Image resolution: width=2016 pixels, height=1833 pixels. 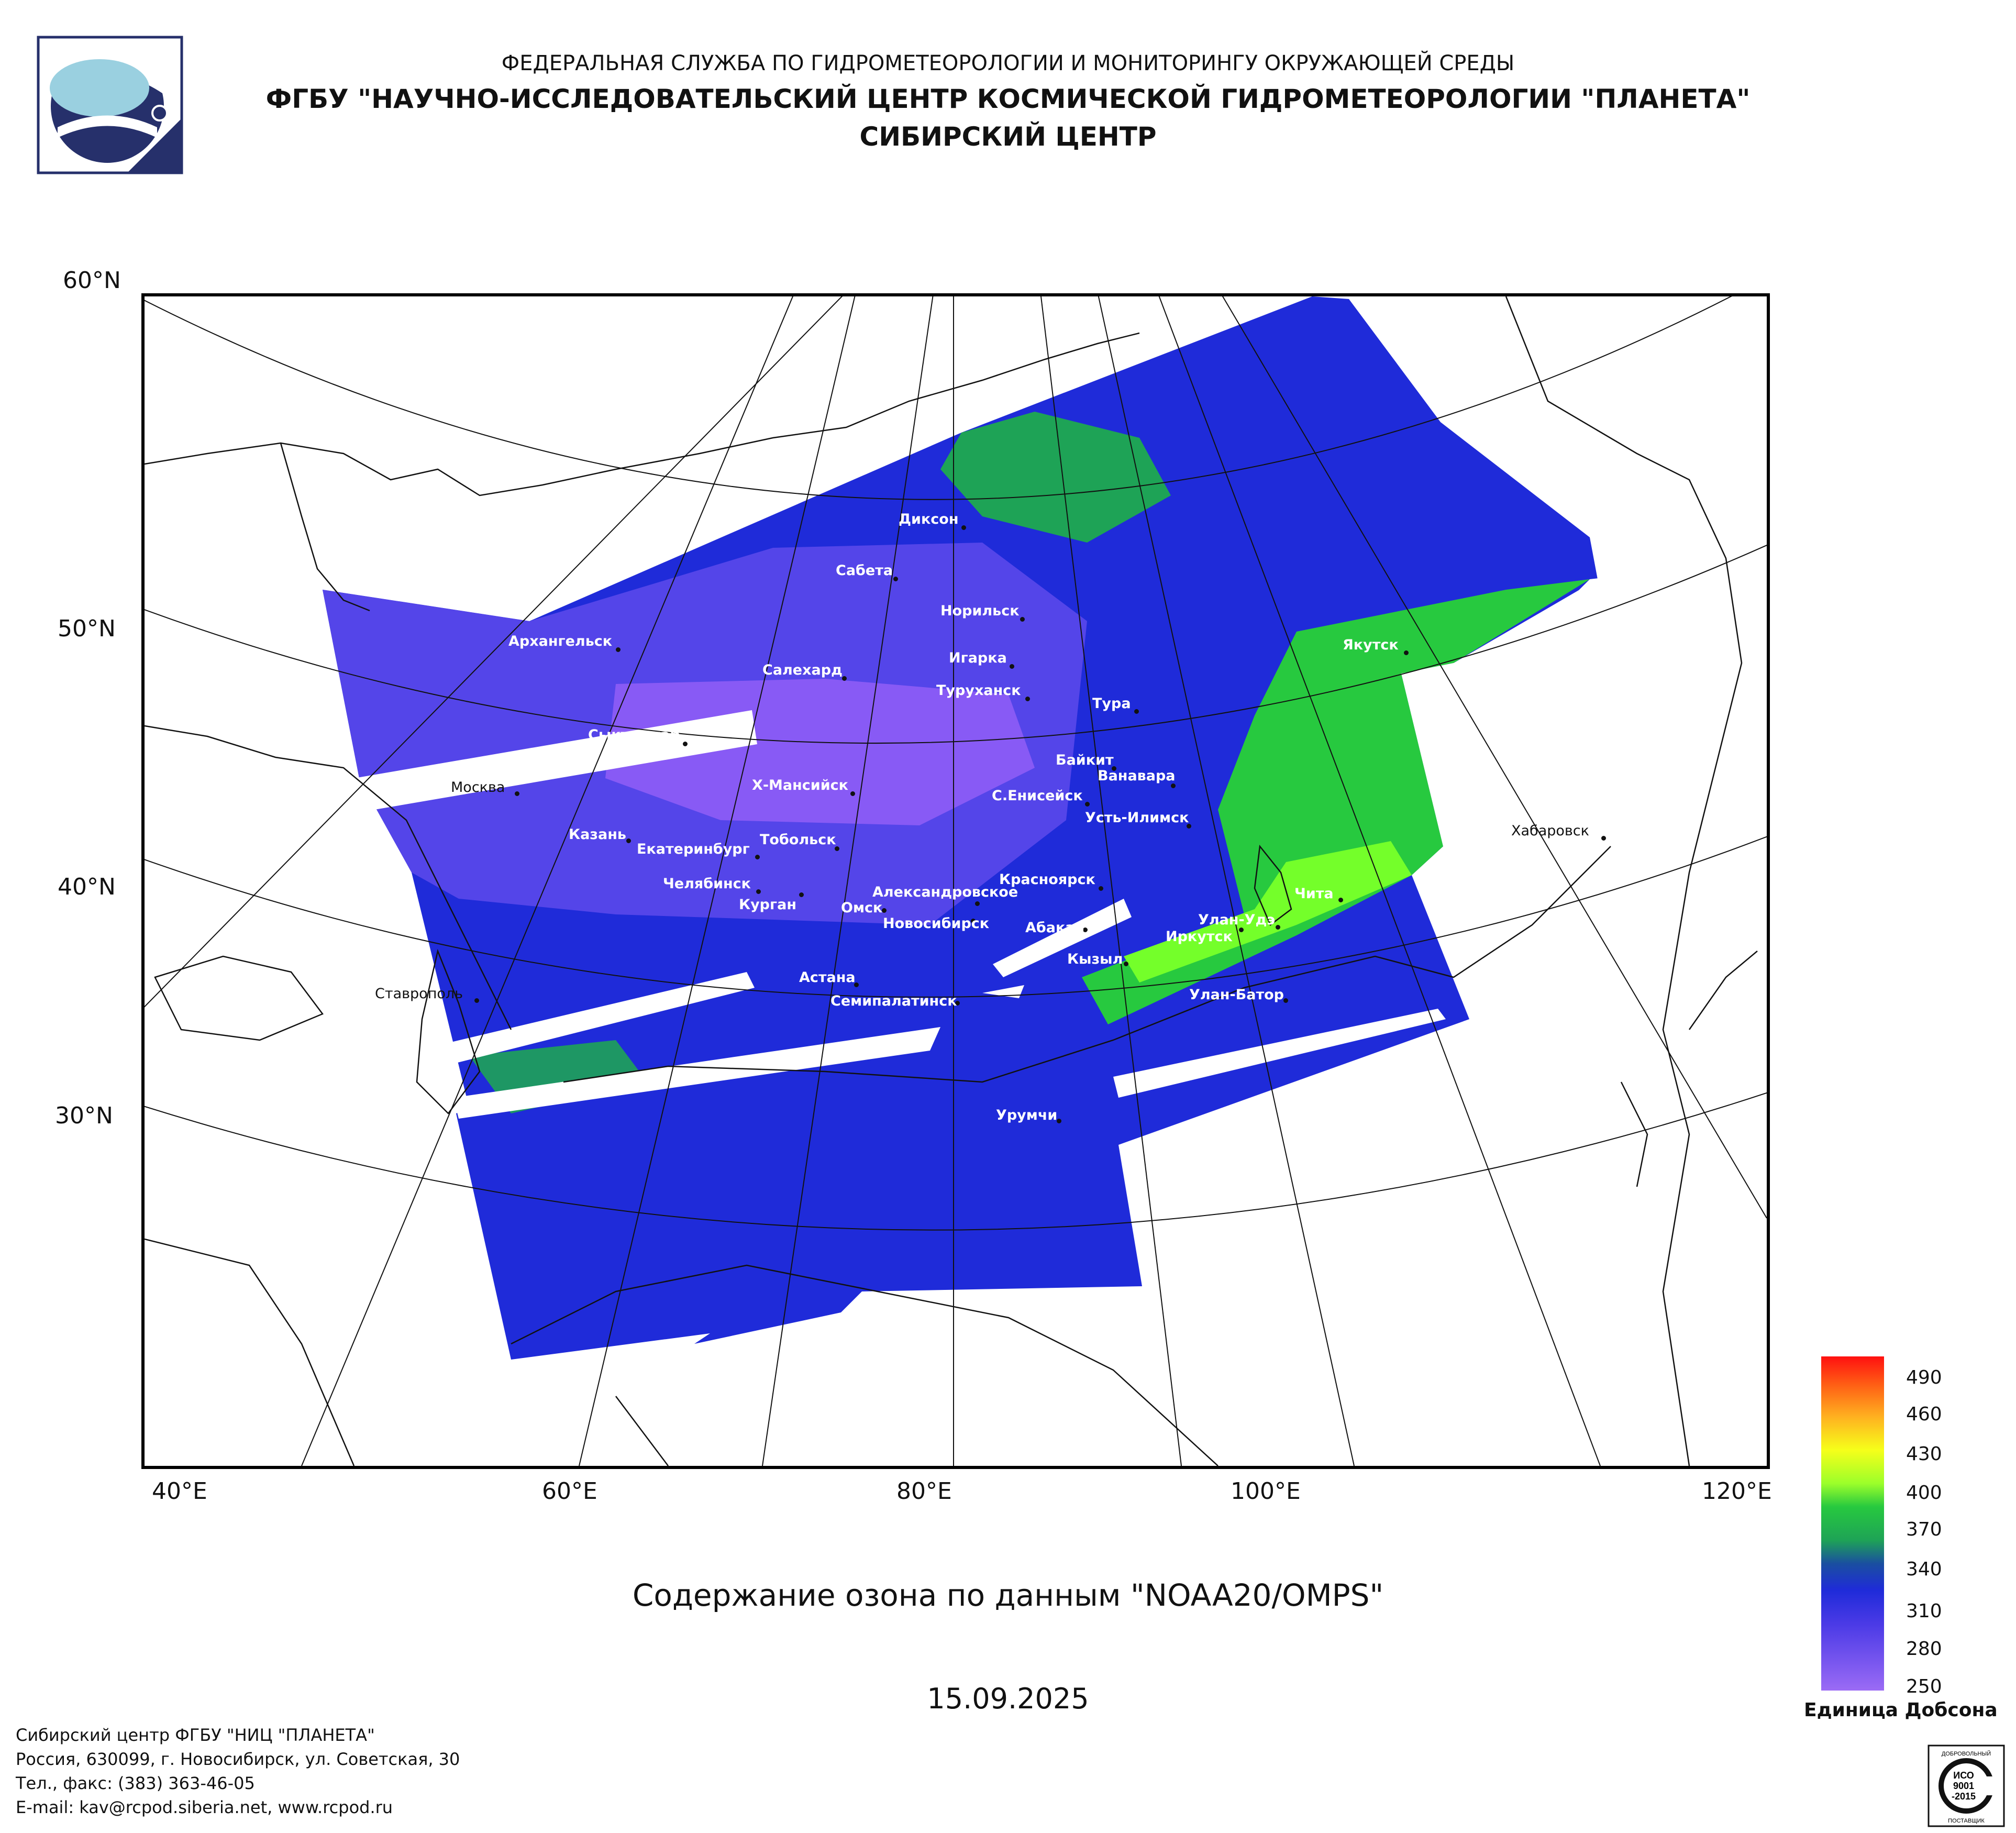 What do you see at coordinates (707, 884) in the screenshot?
I see `city-label-chelyabinsk: Челябинск` at bounding box center [707, 884].